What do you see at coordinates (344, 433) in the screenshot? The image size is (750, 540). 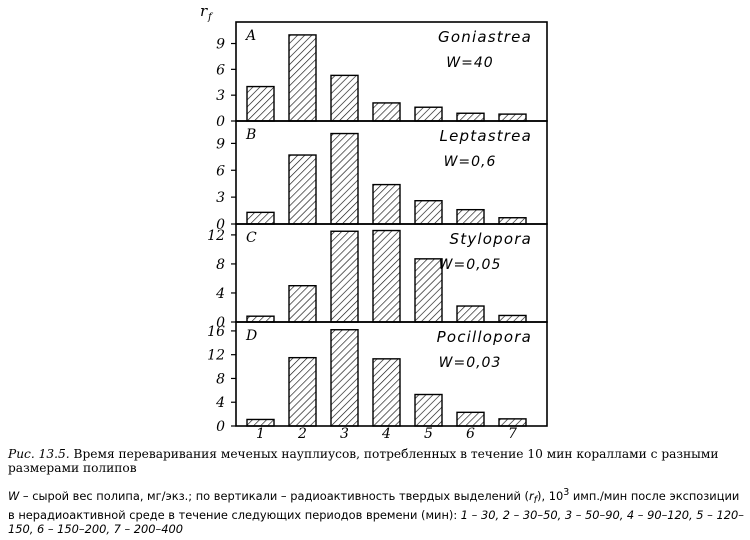 I see `x-tick-label: 3` at bounding box center [344, 433].